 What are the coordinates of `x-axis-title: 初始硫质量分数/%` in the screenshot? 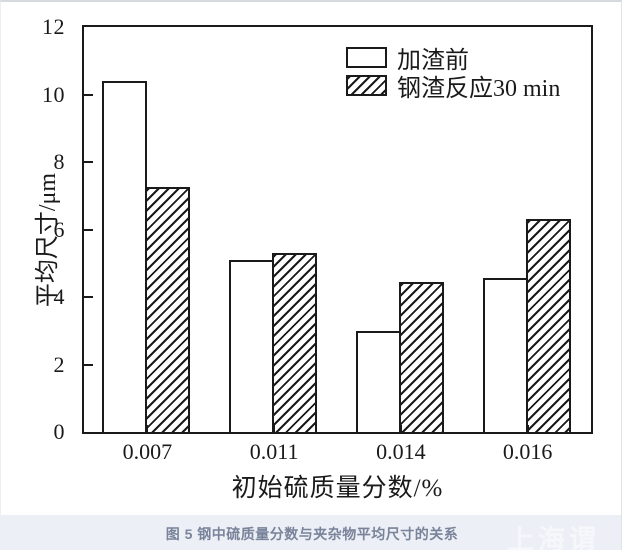 It's located at (337, 488).